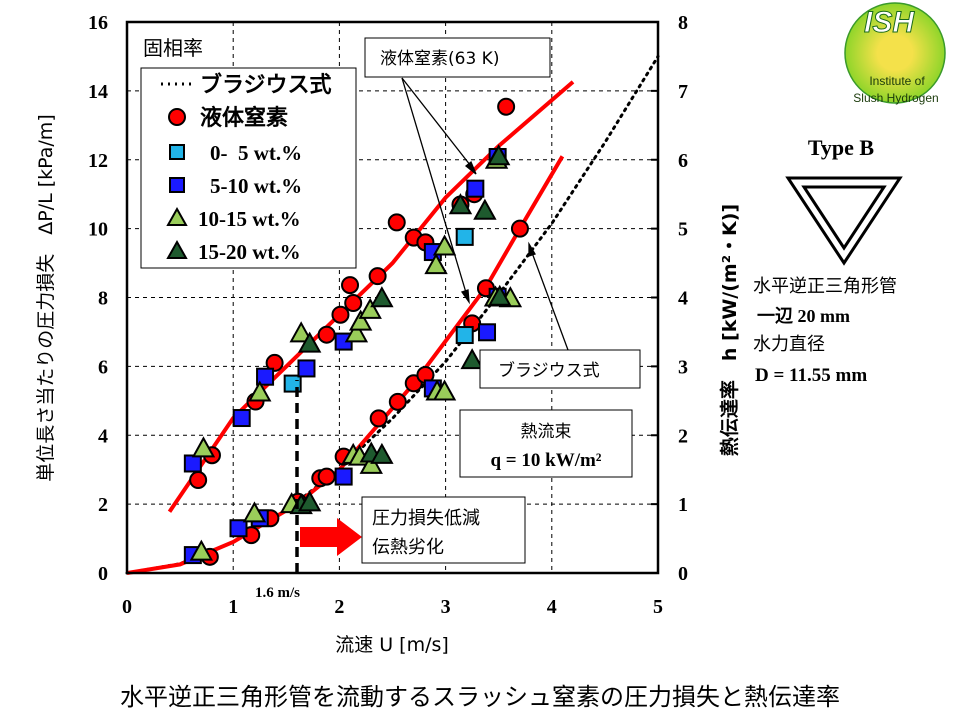 This screenshot has height=720, width=960. What do you see at coordinates (897, 81) in the screenshot?
I see `logo-line-1: Institute of` at bounding box center [897, 81].